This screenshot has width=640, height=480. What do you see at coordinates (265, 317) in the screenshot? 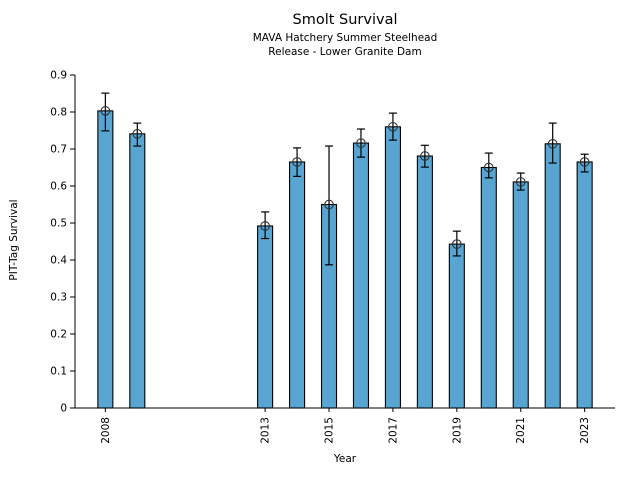
I see `bar-2013` at bounding box center [265, 317].